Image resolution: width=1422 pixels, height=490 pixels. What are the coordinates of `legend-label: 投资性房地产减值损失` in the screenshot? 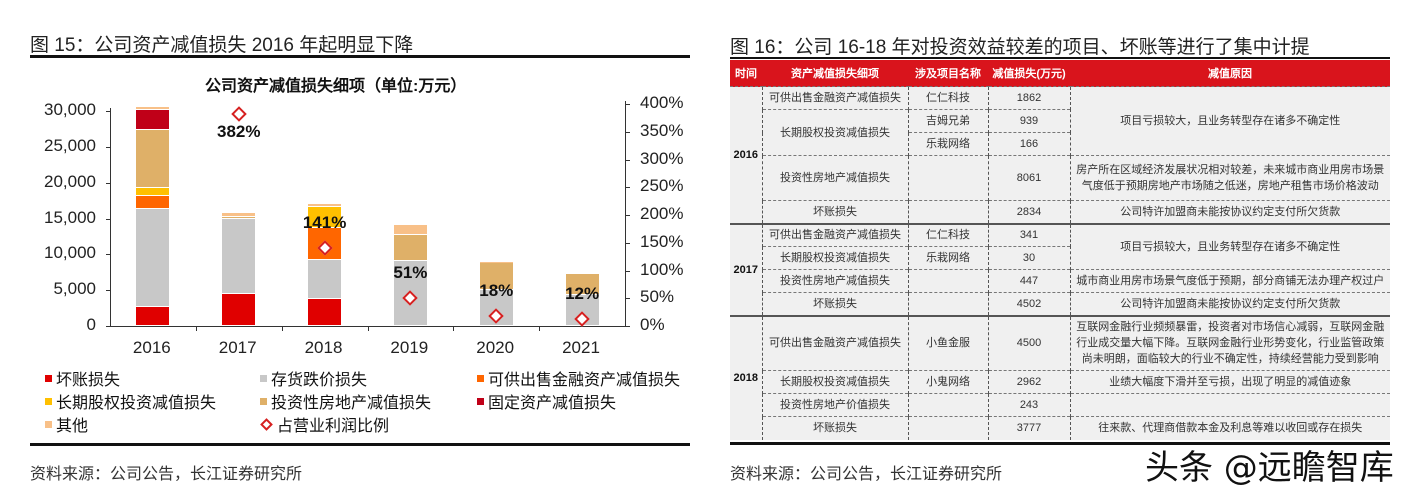 It's located at (351, 403).